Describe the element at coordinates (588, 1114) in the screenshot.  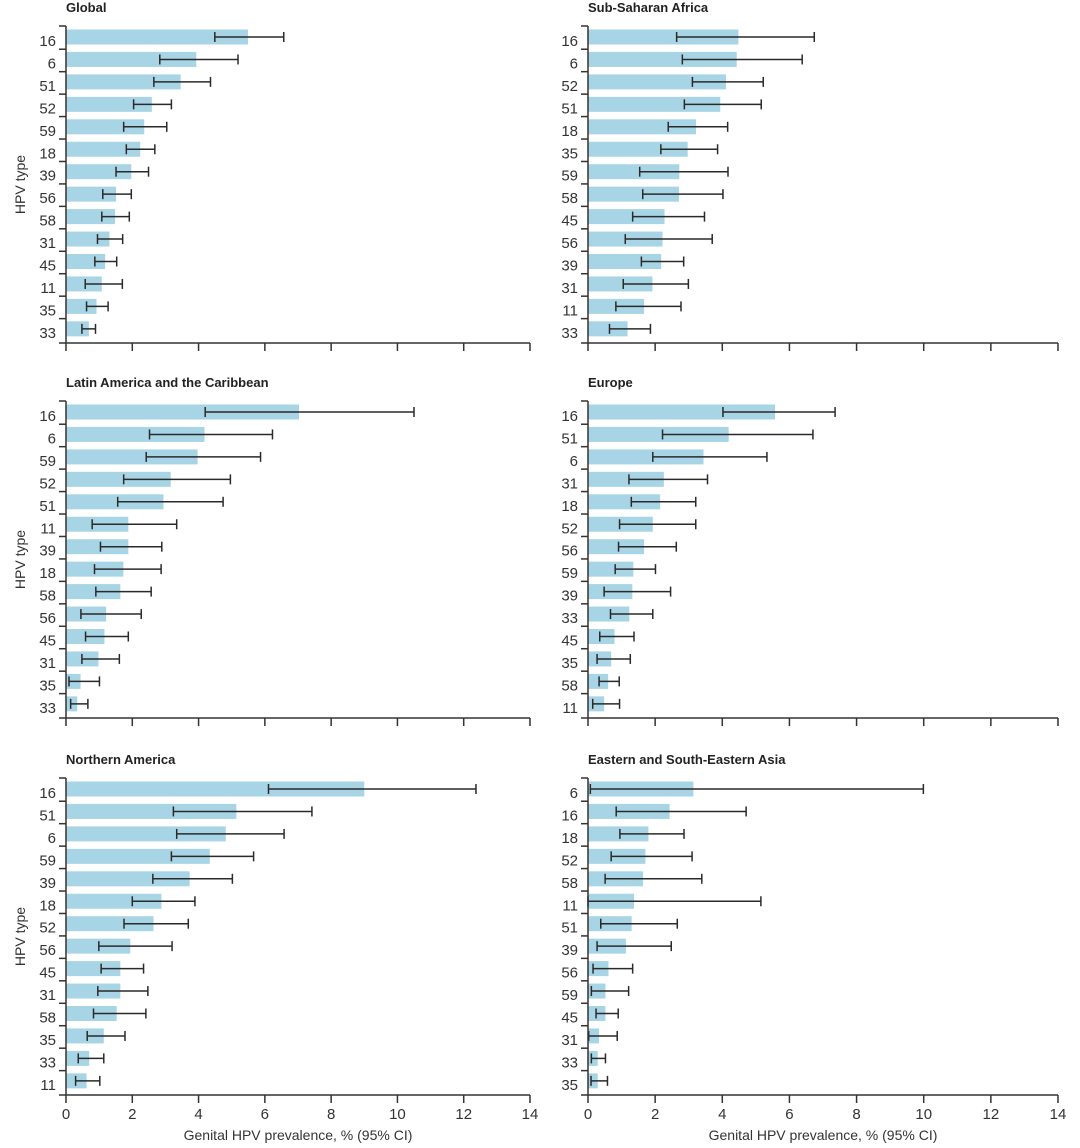
I see `x-tick-label: 0` at that location.